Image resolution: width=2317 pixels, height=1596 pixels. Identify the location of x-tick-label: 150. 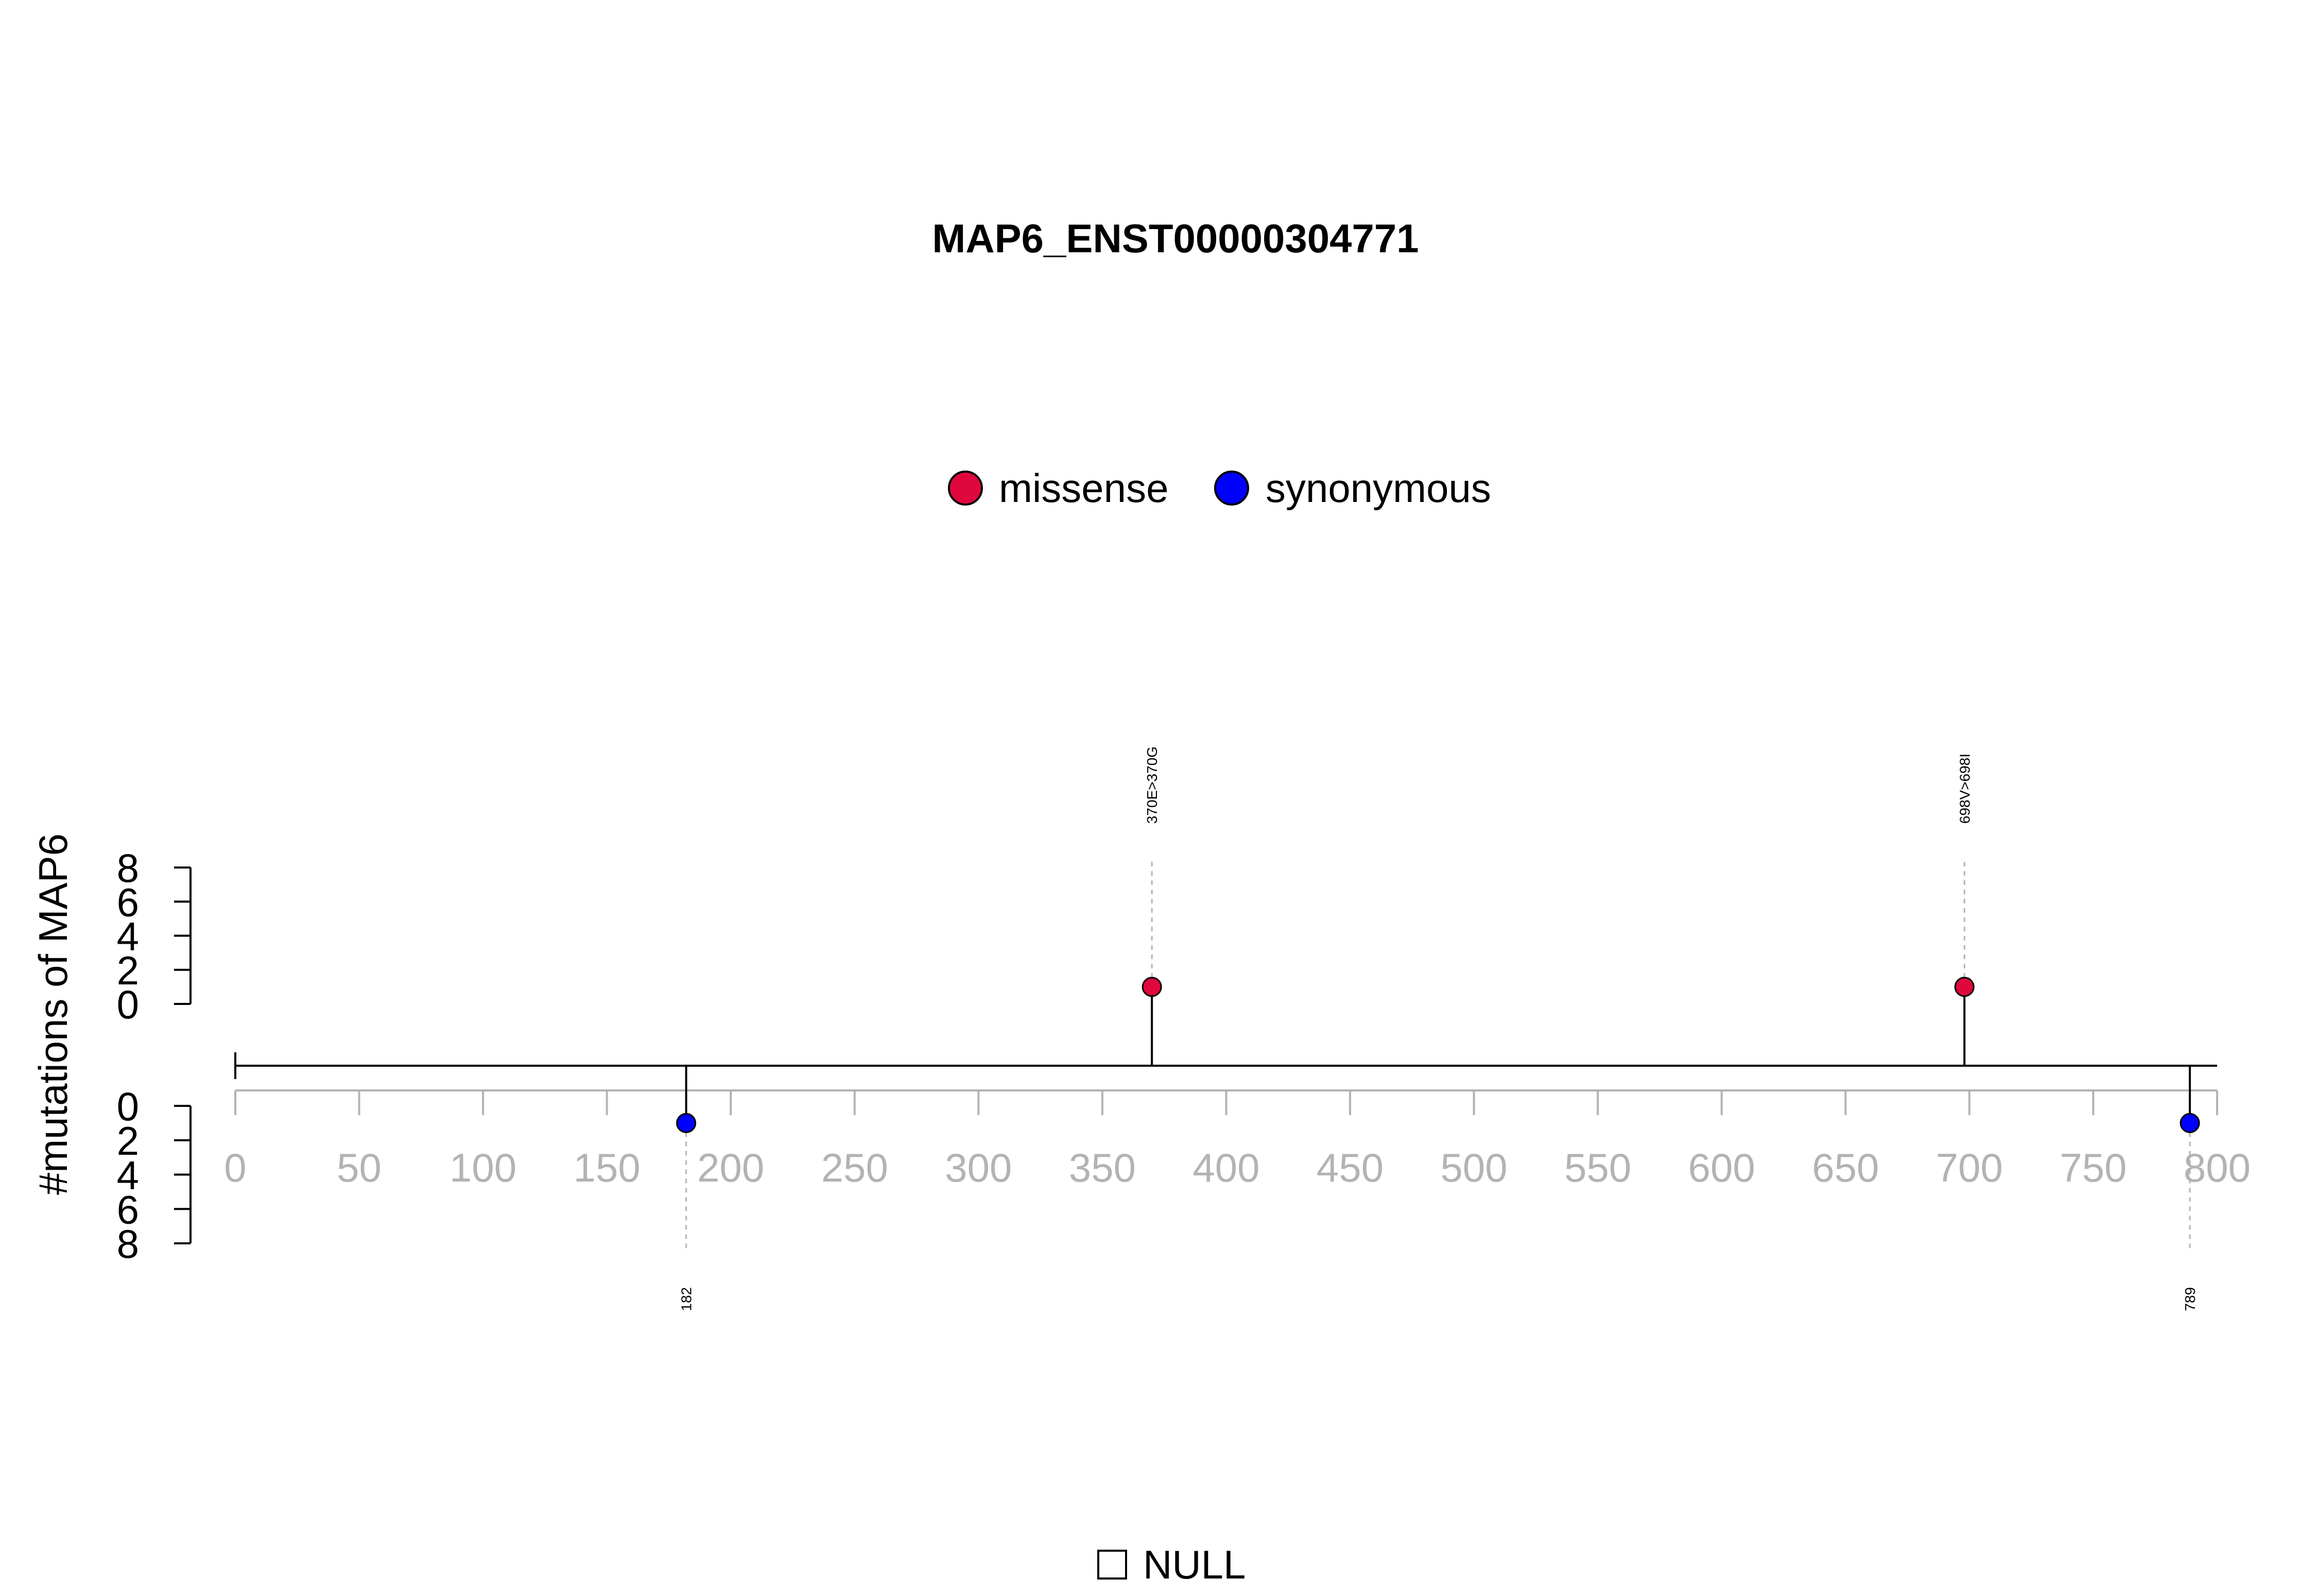
(607, 1167).